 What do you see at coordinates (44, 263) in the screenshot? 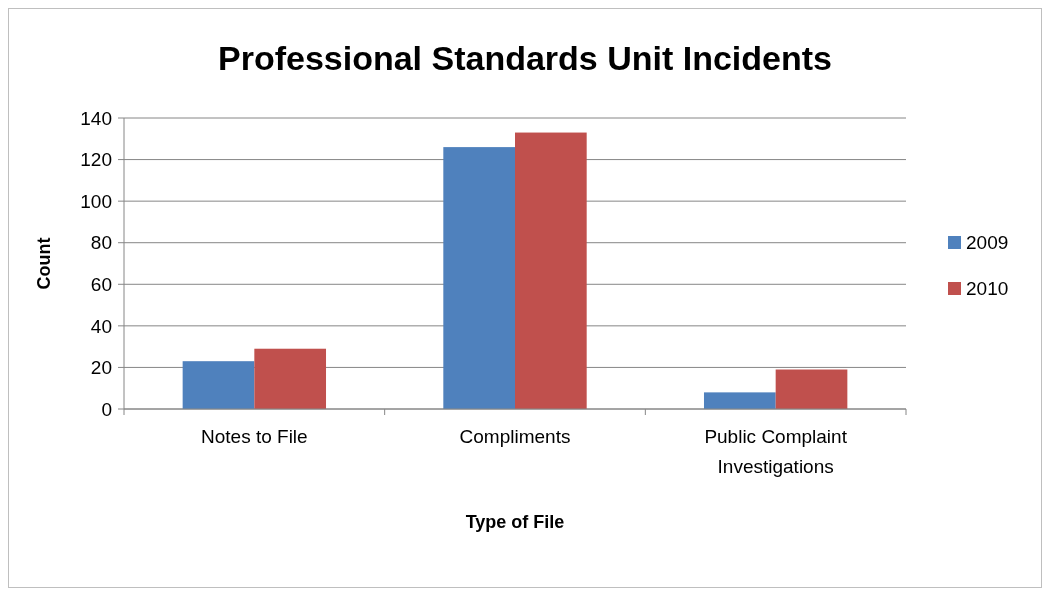
I see `y-axis-title: Count` at bounding box center [44, 263].